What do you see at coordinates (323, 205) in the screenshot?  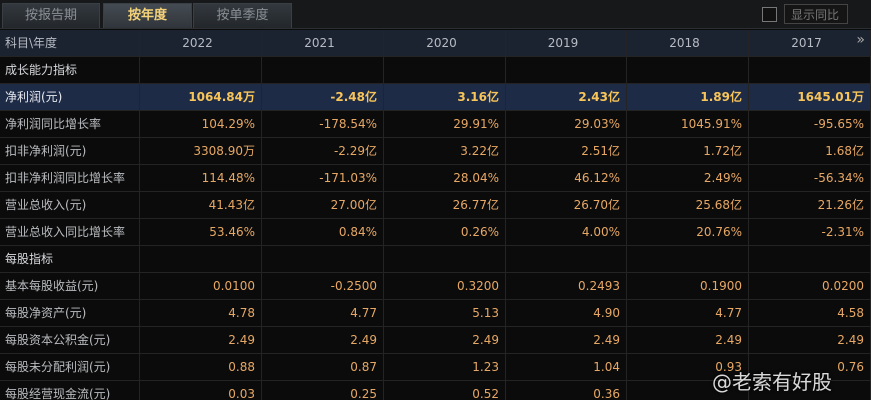 I see `value-cell: 27.00亿` at bounding box center [323, 205].